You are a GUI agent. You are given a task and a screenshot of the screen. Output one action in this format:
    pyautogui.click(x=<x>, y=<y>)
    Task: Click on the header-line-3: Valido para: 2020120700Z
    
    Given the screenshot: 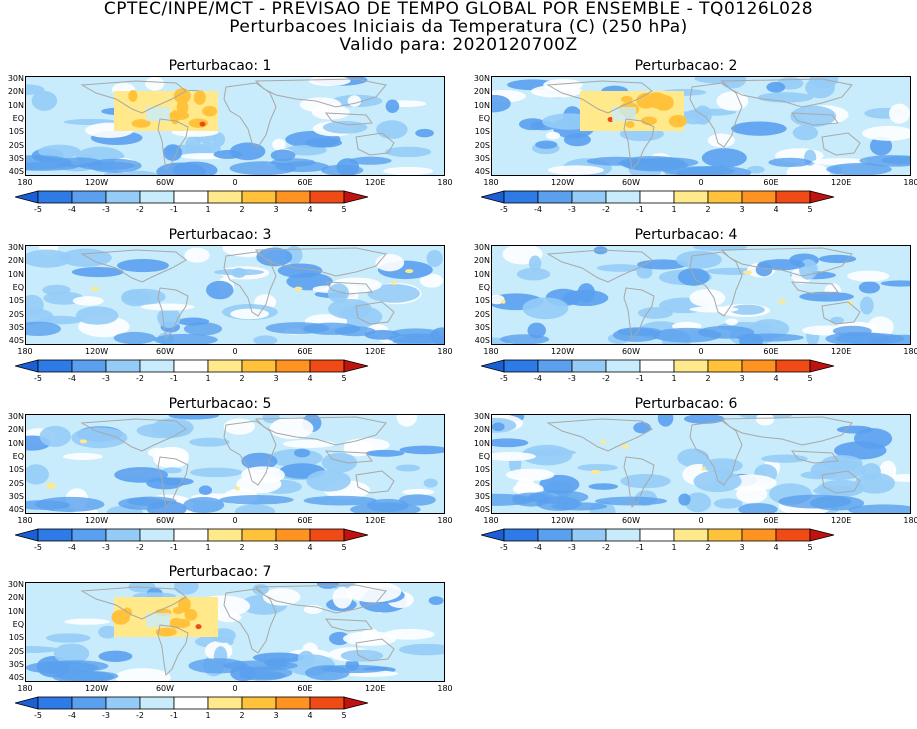 What is the action you would take?
    pyautogui.click(x=458, y=45)
    